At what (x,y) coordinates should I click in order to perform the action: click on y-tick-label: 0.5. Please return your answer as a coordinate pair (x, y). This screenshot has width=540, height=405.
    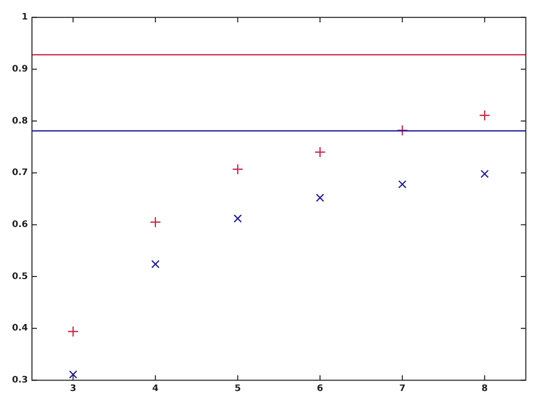
    Looking at the image, I should click on (20, 277).